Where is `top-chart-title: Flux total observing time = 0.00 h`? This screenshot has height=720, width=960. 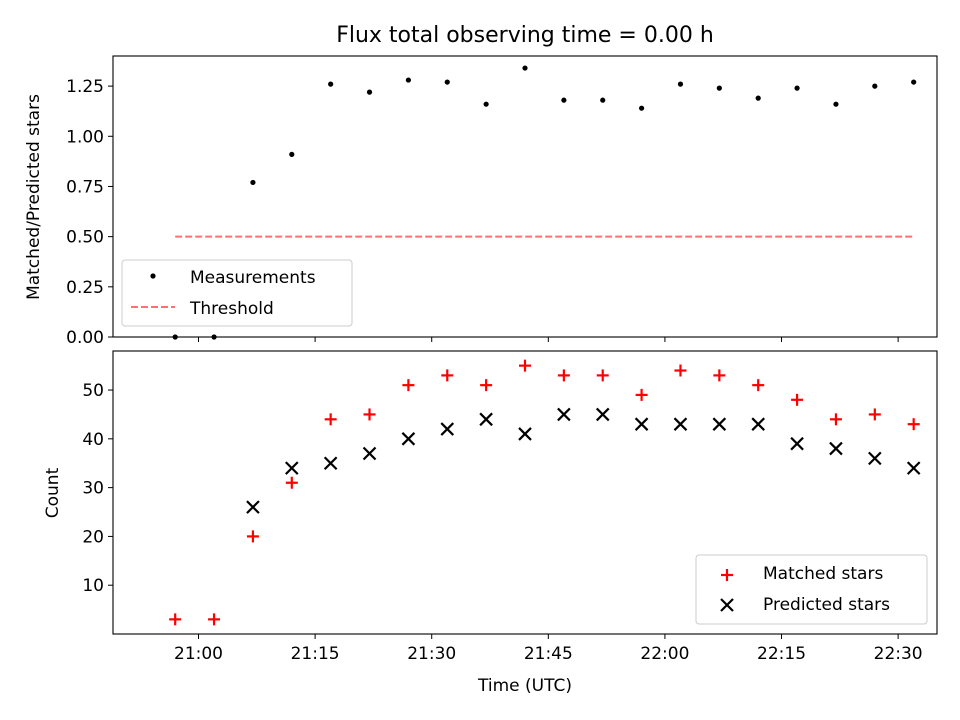 top-chart-title: Flux total observing time = 0.00 h is located at coordinates (525, 35).